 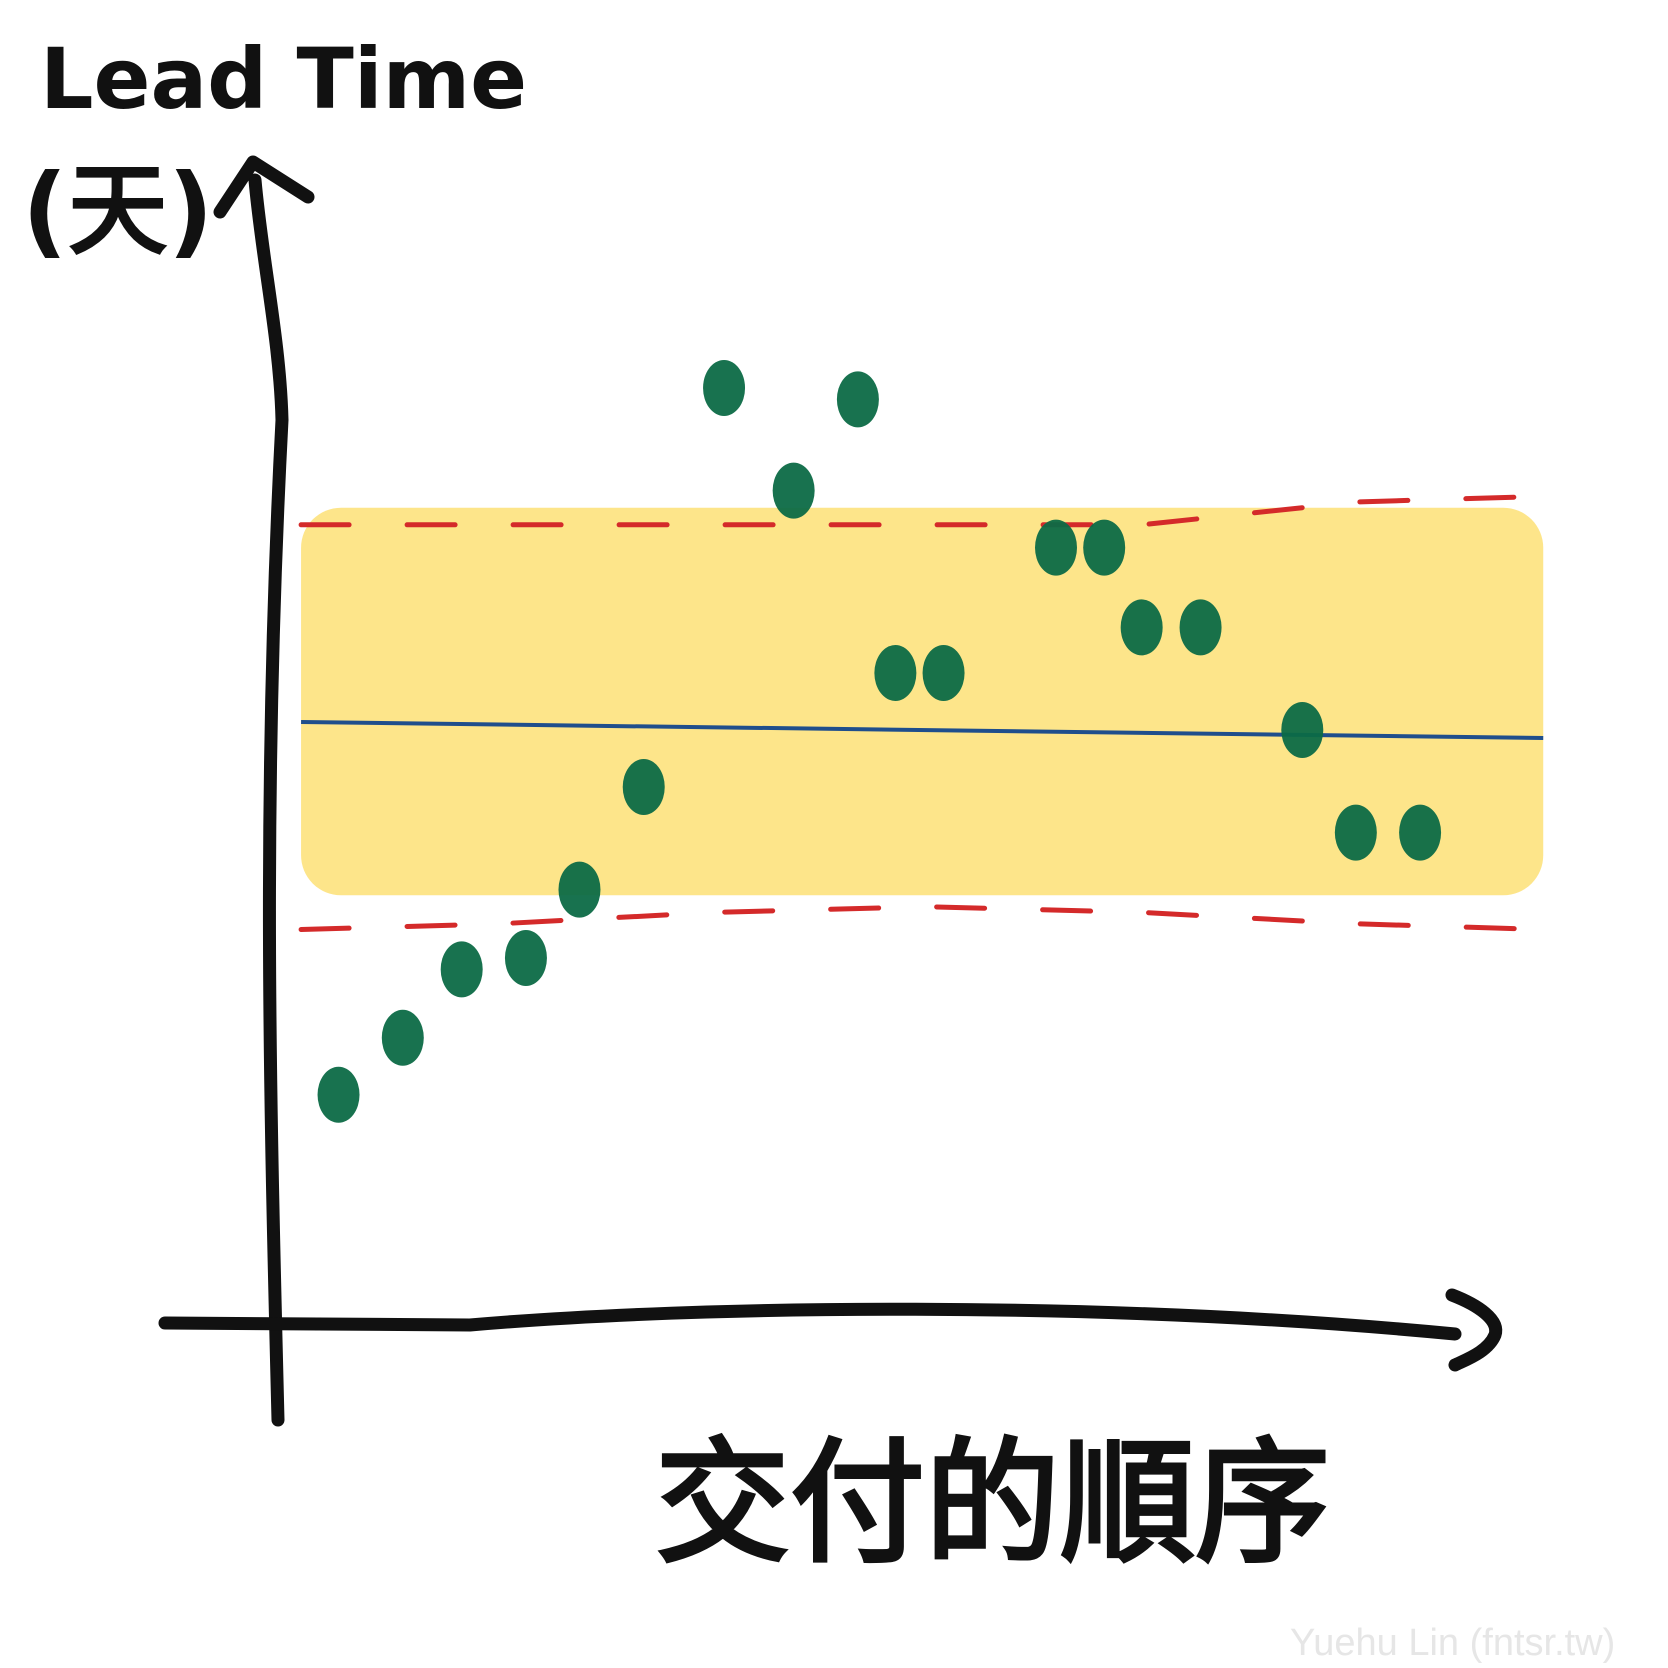 What do you see at coordinates (1474, 1330) in the screenshot?
I see `x-axis-arrow-icon` at bounding box center [1474, 1330].